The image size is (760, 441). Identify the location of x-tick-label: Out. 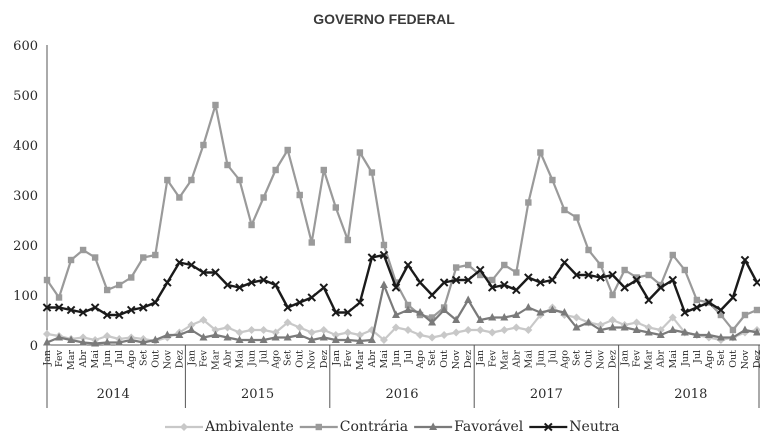
(300, 359).